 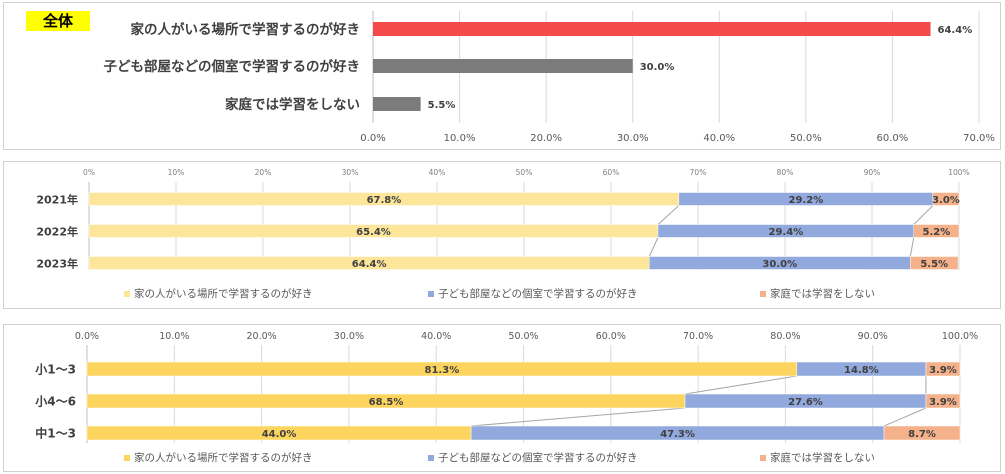 I want to click on x-tick-label: 70%, so click(x=698, y=172).